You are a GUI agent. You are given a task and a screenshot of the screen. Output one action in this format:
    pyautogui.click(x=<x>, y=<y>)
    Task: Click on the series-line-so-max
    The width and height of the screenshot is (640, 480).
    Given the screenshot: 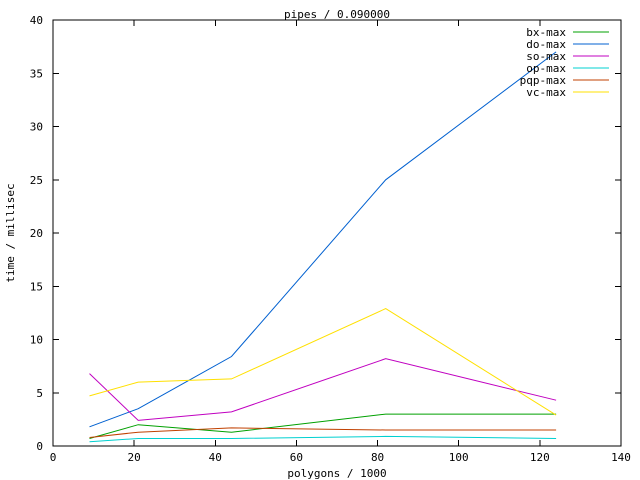 What is the action you would take?
    pyautogui.click(x=323, y=389)
    